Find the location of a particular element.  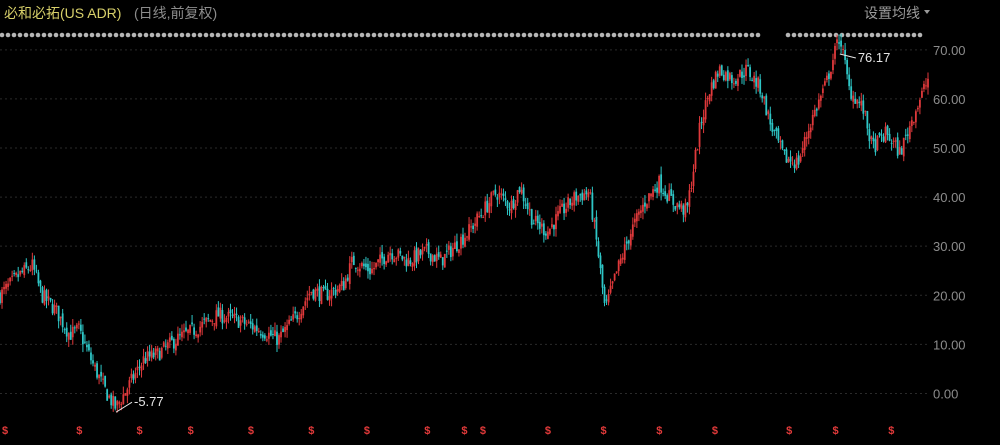

chevron-down-icon is located at coordinates (927, 12).